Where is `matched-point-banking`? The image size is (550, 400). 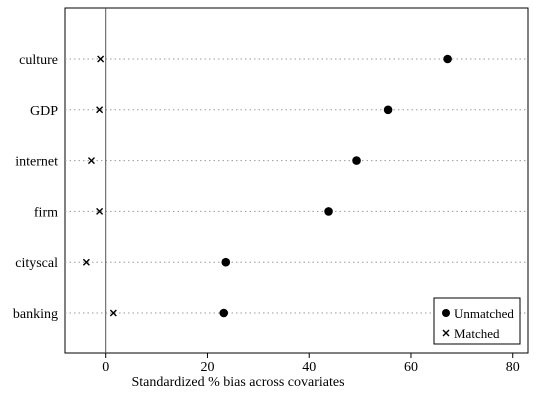
matched-point-banking is located at coordinates (113, 313).